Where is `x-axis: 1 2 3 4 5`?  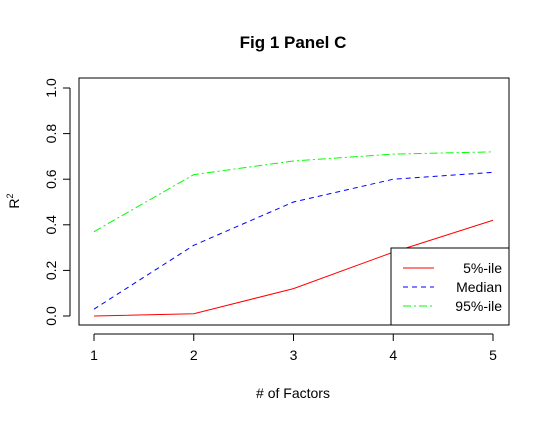 x-axis: 1 2 3 4 5 is located at coordinates (293, 348).